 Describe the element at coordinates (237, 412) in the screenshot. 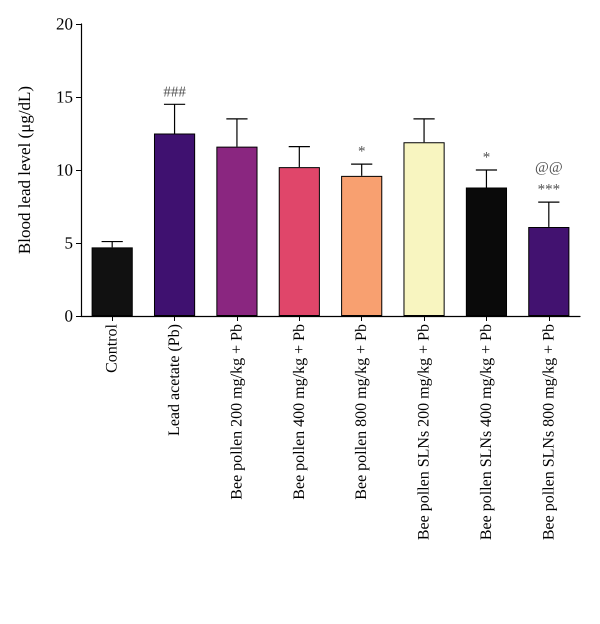

I see `x-tick-label: Bee pollen 200 mg/kg + Pb` at that location.